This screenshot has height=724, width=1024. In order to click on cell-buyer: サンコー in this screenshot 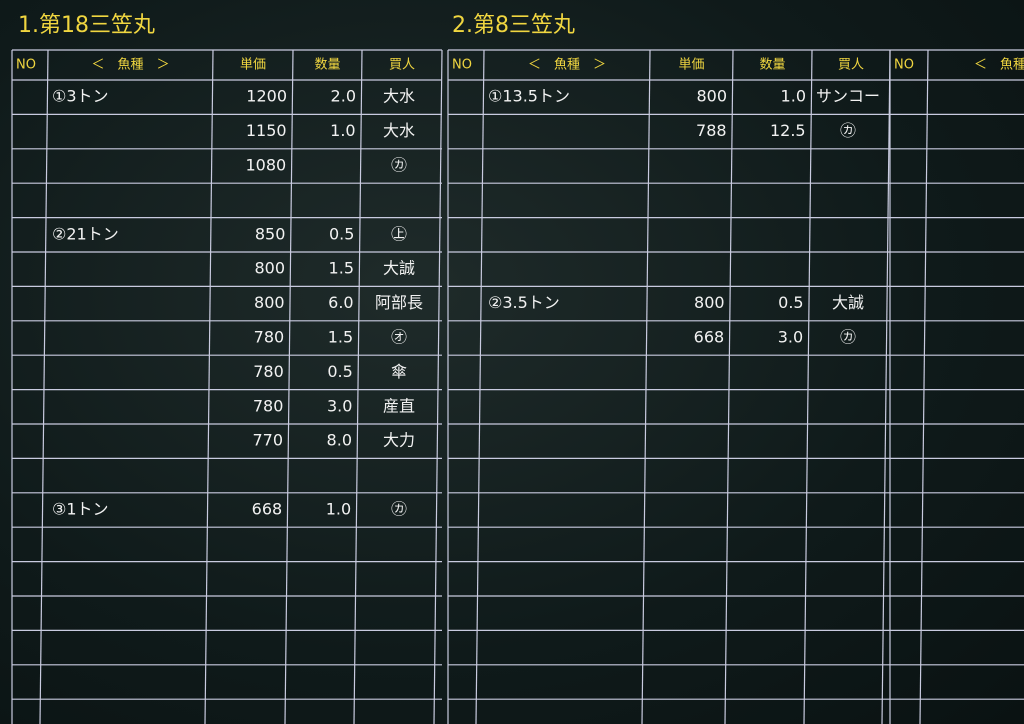, I will do `click(848, 96)`.